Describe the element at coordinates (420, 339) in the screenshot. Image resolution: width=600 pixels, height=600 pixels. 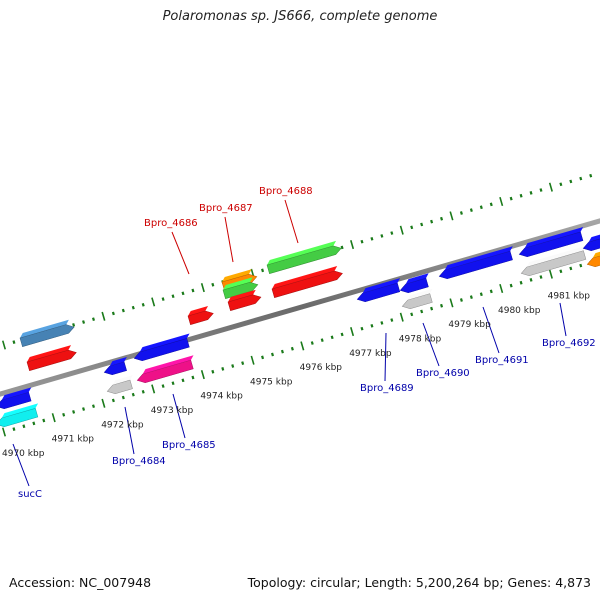
I see `kbp-label: 4978 kbp` at that location.